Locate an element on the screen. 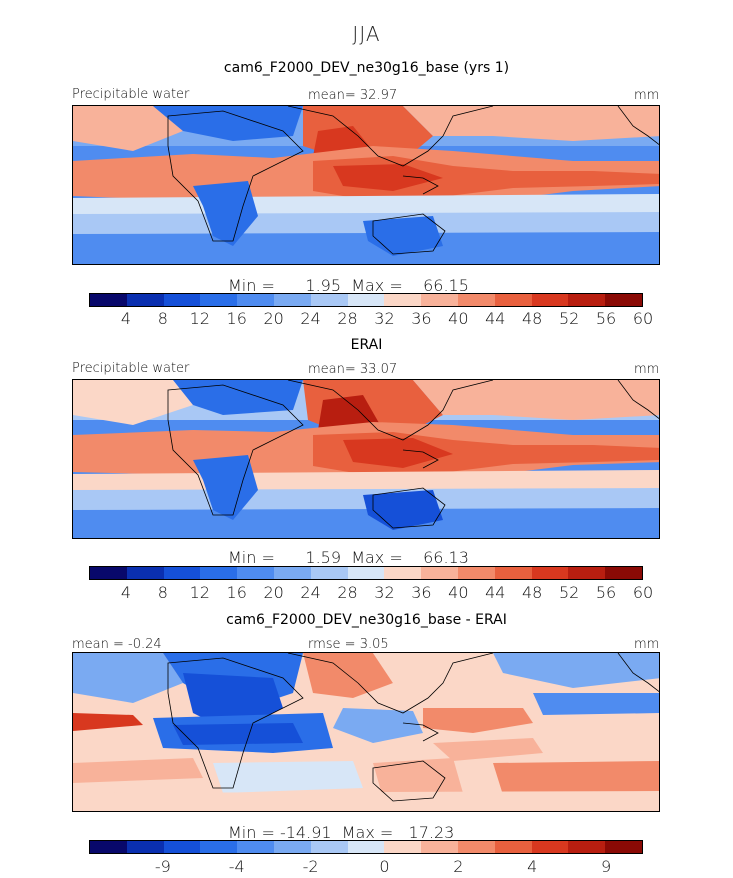 Image resolution: width=733 pixels, height=878 pixels. panel-2-mean-label: mean= 33.07 is located at coordinates (353, 369).